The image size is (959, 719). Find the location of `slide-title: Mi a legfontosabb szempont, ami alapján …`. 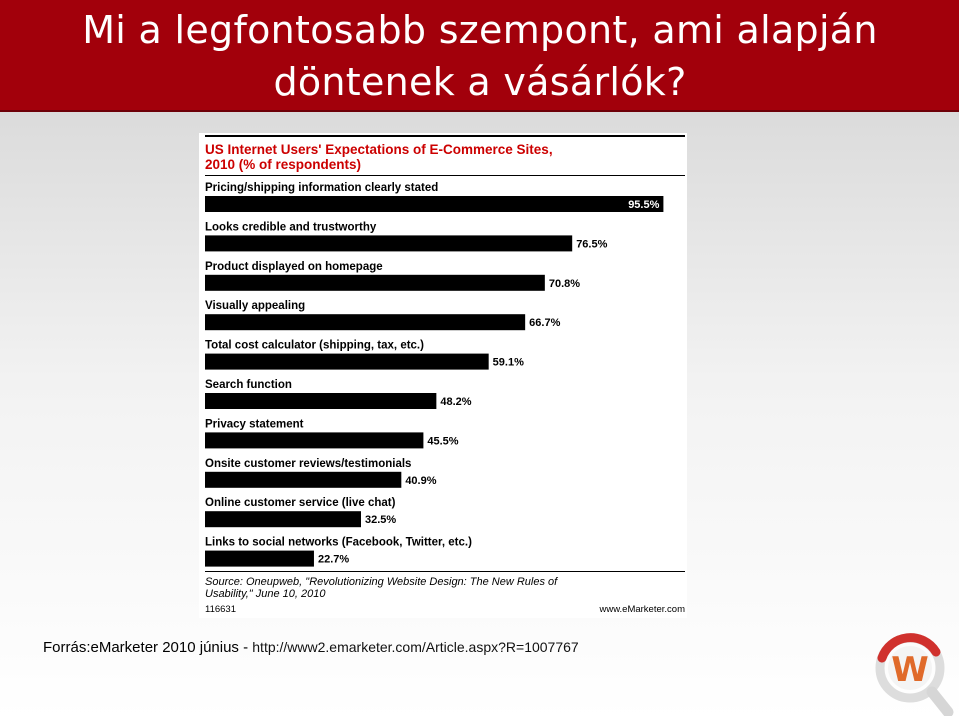

slide-title: Mi a legfontosabb szempont, ami alapján … is located at coordinates (480, 56).